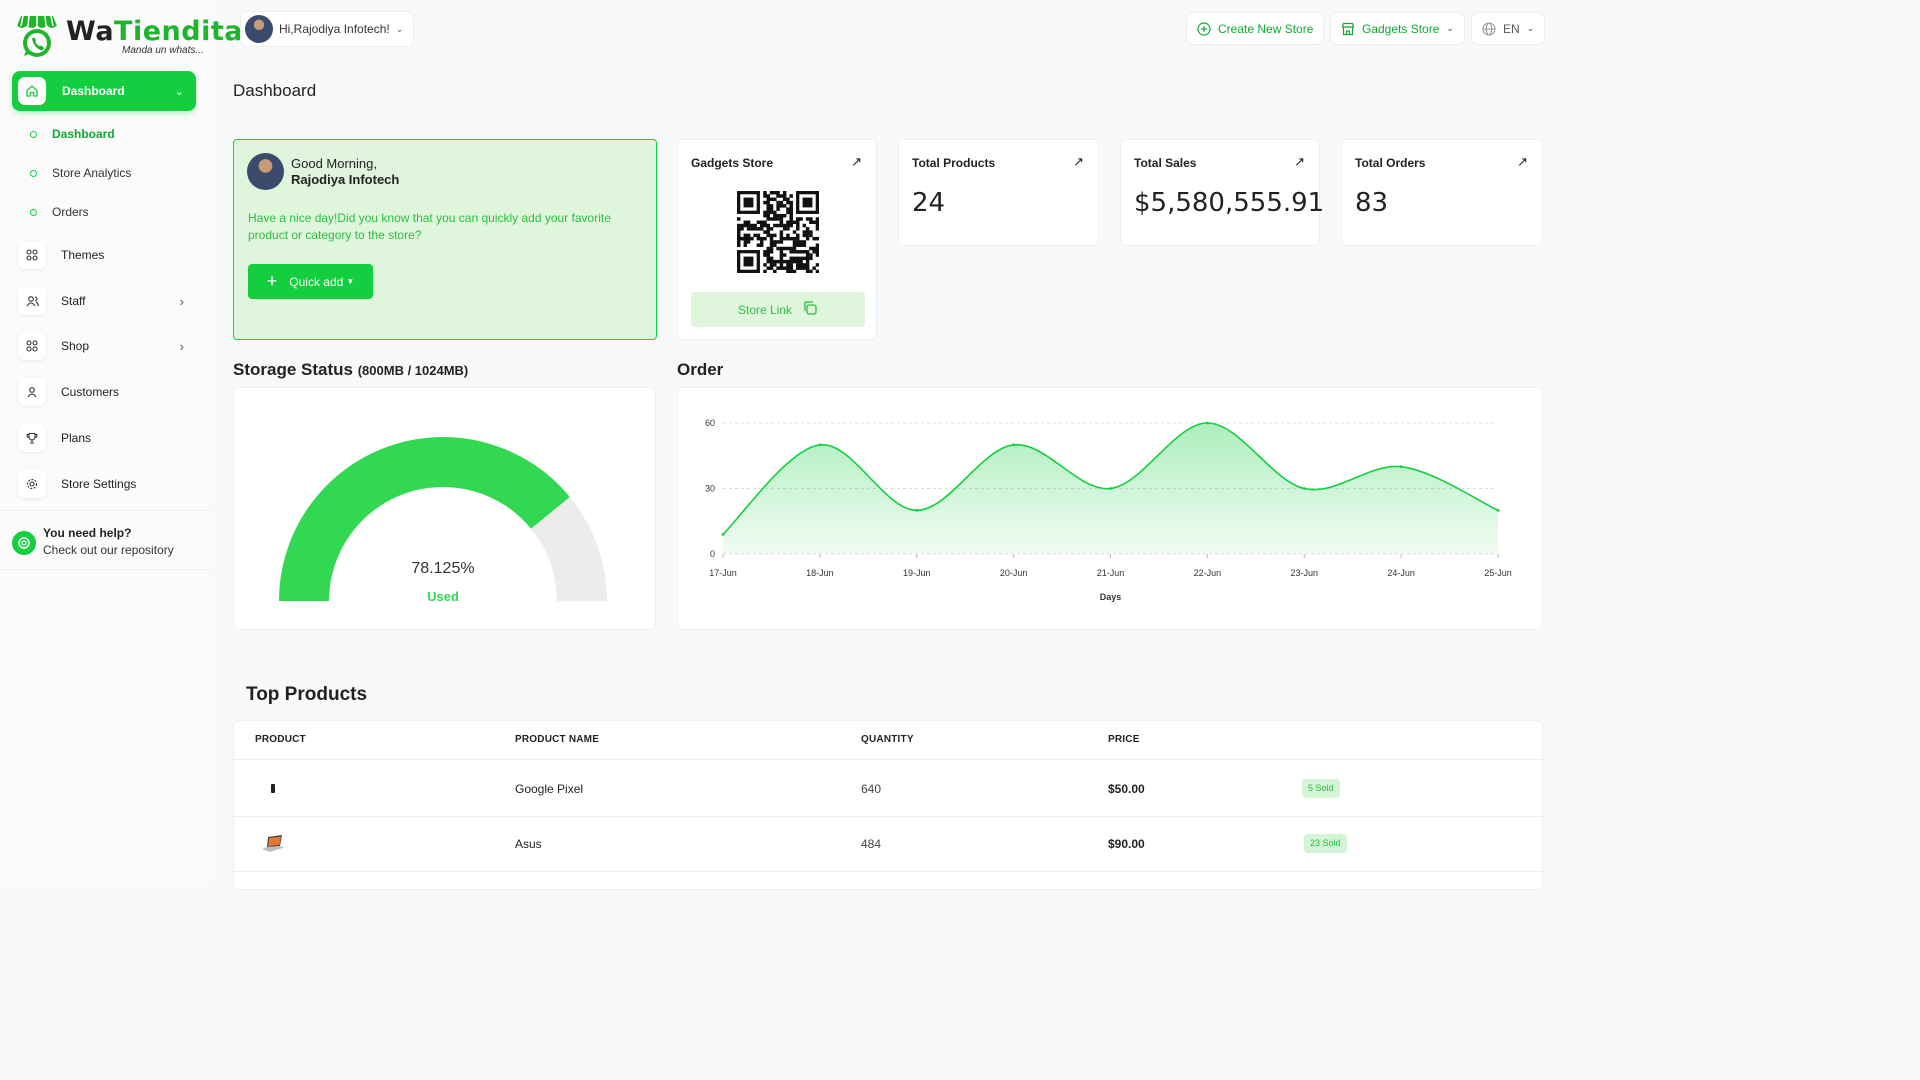 This screenshot has width=1920, height=1080. What do you see at coordinates (1372, 203) in the screenshot?
I see `stat-value: 83` at bounding box center [1372, 203].